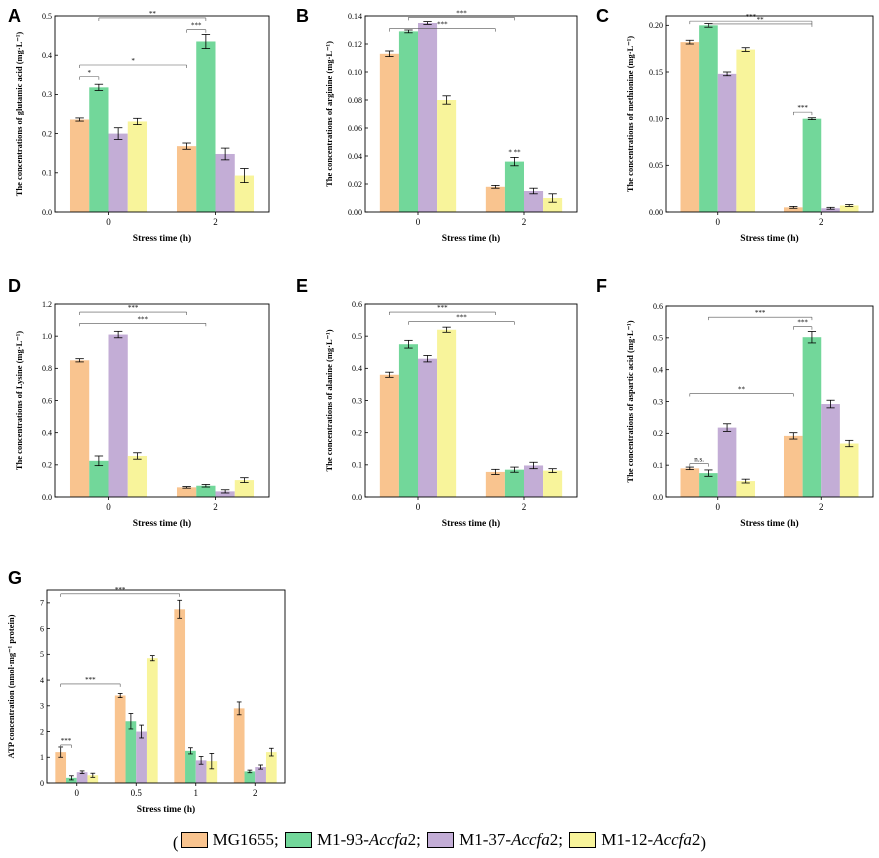 This screenshot has width=879, height=858. What do you see at coordinates (355, 184) in the screenshot?
I see `y-tick-label: 0.02` at bounding box center [355, 184].